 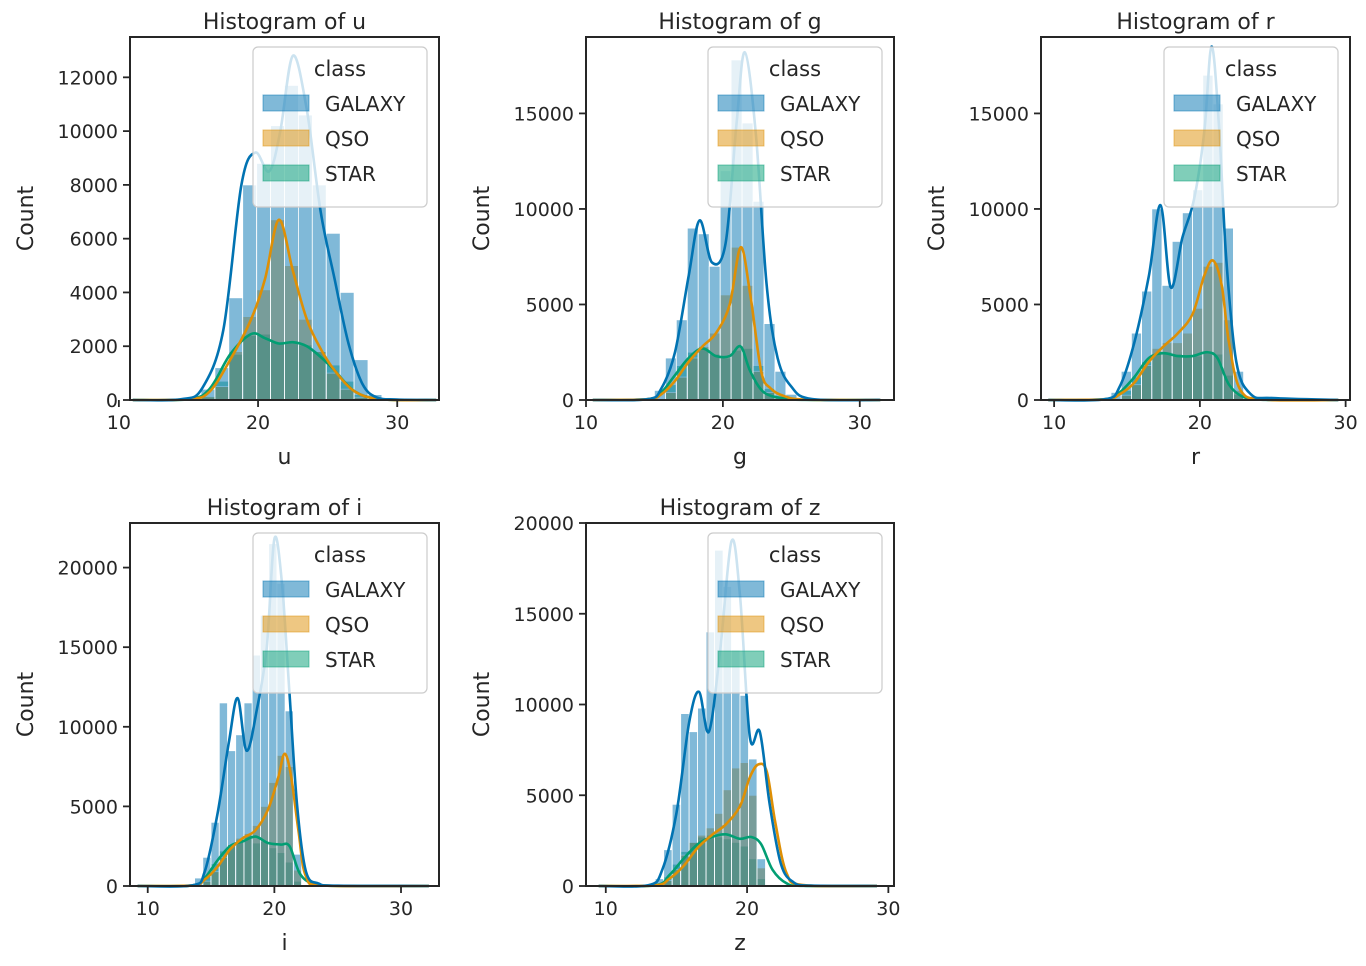 I want to click on subplot-title: Histogram of i, so click(x=284, y=508).